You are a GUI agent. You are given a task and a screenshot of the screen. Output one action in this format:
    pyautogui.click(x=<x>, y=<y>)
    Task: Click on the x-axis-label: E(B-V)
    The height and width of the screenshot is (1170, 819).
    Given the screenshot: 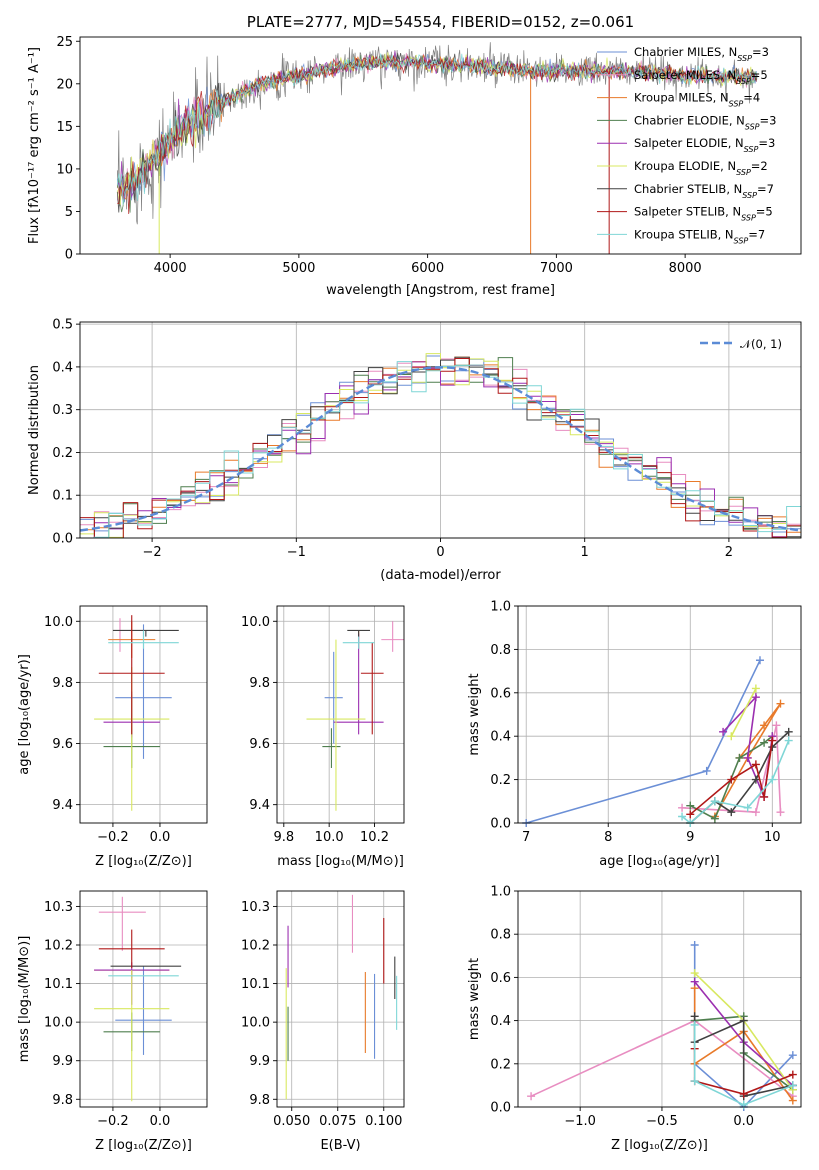 What is the action you would take?
    pyautogui.click(x=340, y=1145)
    